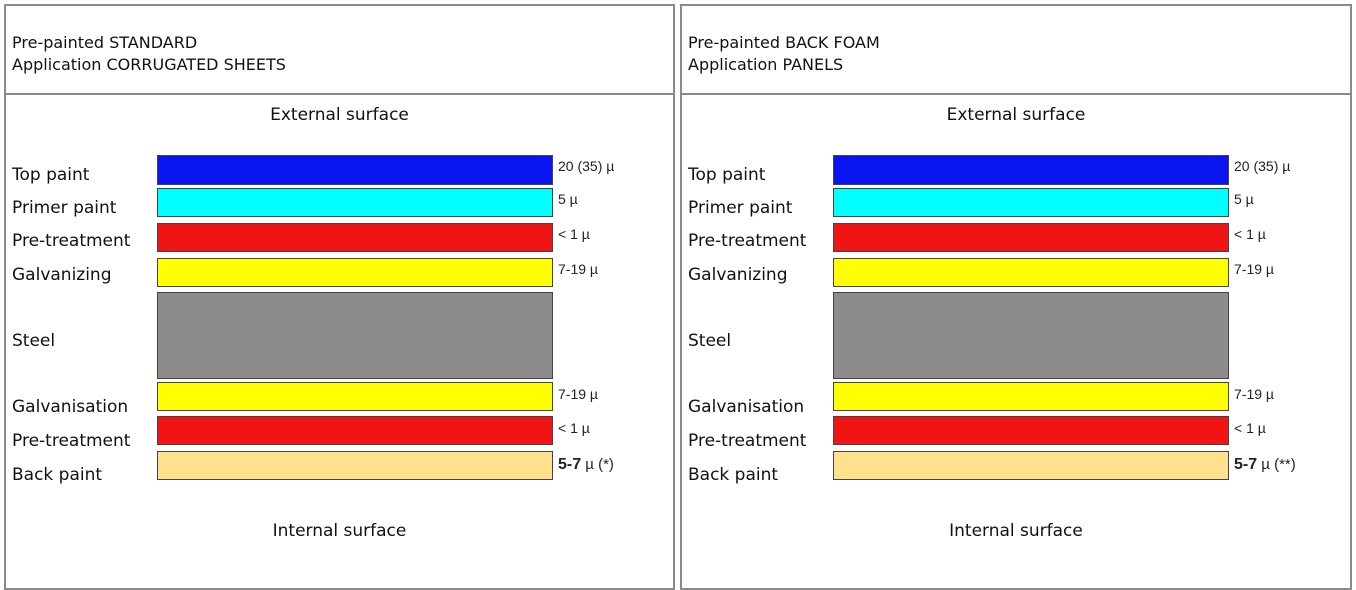  I want to click on header-product: Pre-painted BACK FOAM, so click(784, 42).